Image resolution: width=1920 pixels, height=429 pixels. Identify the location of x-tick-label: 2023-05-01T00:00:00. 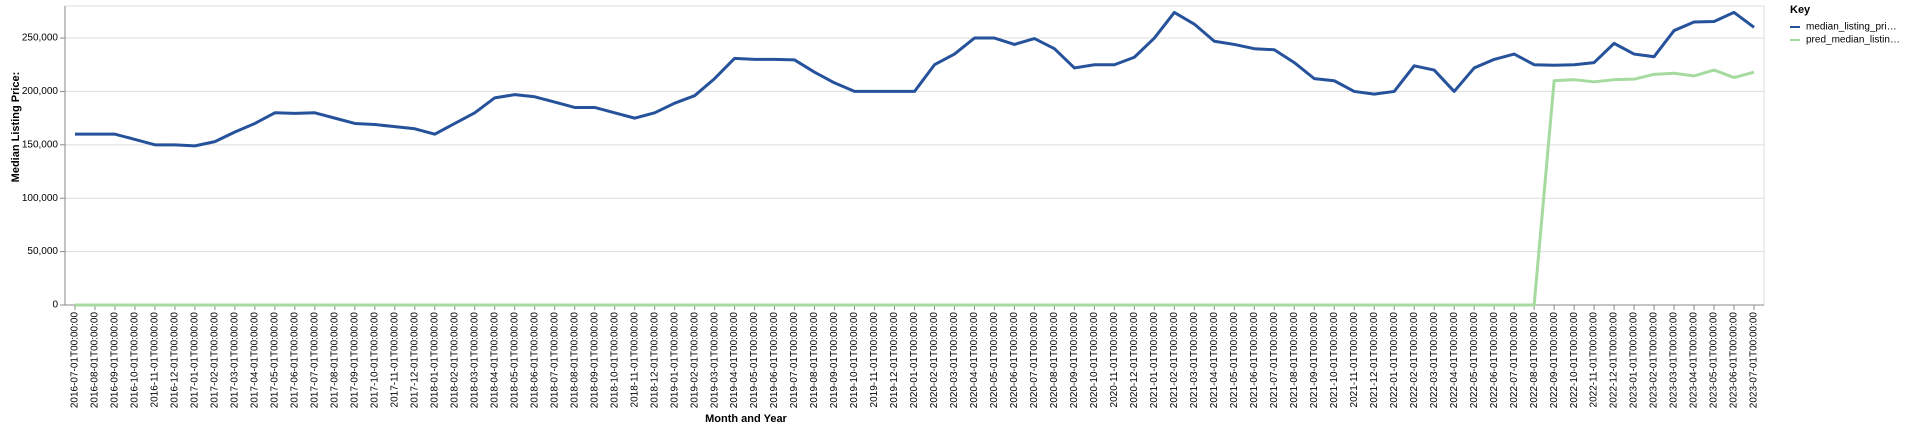
(1714, 360).